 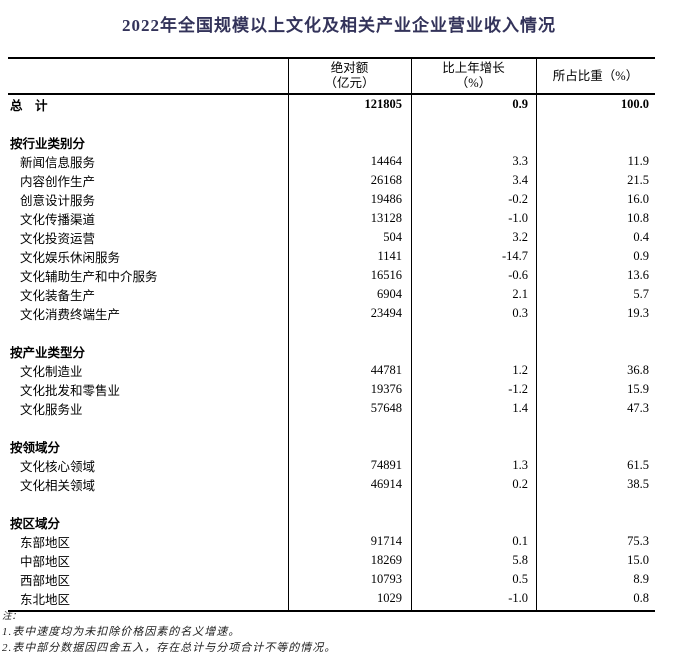 What do you see at coordinates (641, 598) in the screenshot?
I see `cell-share: 0.8` at bounding box center [641, 598].